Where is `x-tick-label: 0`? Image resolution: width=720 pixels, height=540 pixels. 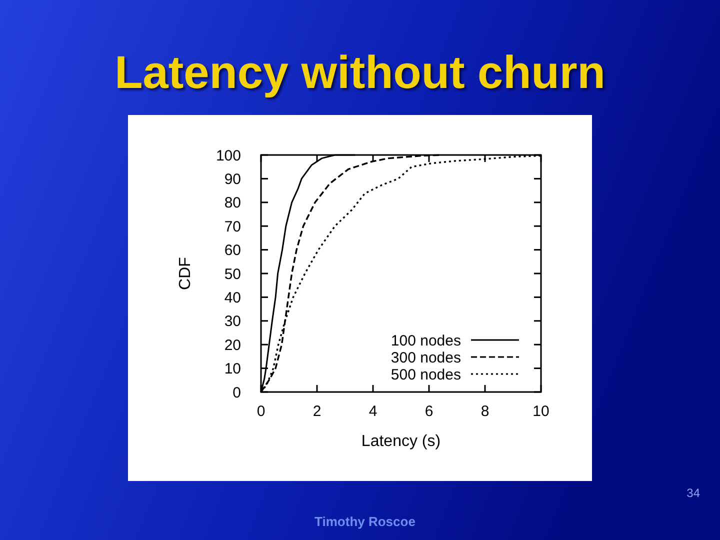 x-tick-label: 0 is located at coordinates (261, 411).